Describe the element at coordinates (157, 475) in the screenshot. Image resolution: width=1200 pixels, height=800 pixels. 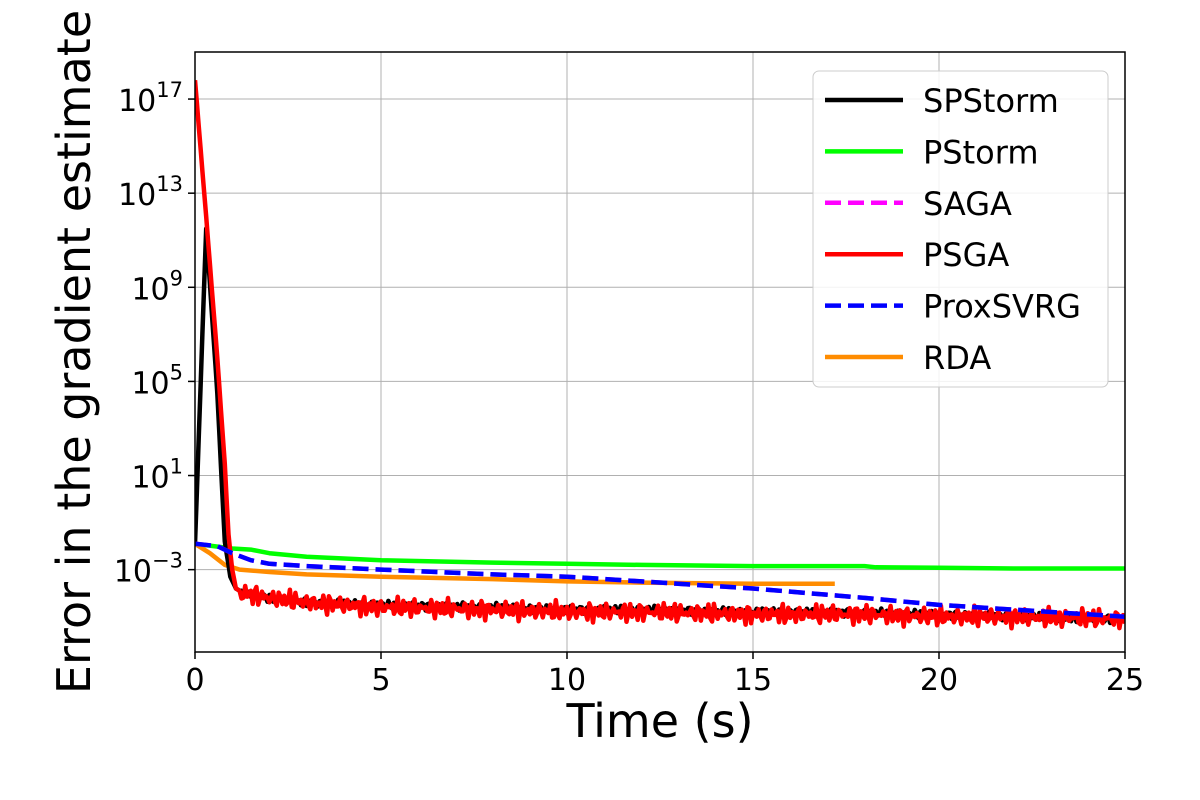
I see `y-tick-label: 10¹` at that location.